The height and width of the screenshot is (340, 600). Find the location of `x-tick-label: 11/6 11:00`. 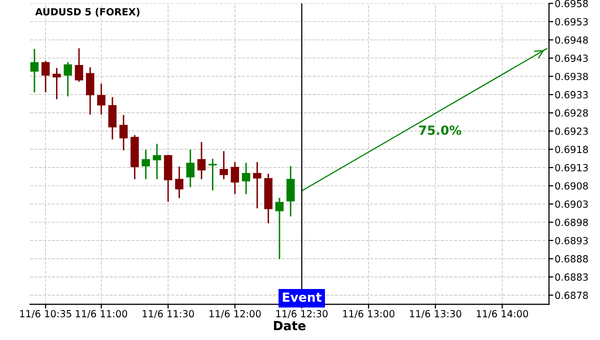

x-tick-label: 11/6 11:00 is located at coordinates (102, 314).